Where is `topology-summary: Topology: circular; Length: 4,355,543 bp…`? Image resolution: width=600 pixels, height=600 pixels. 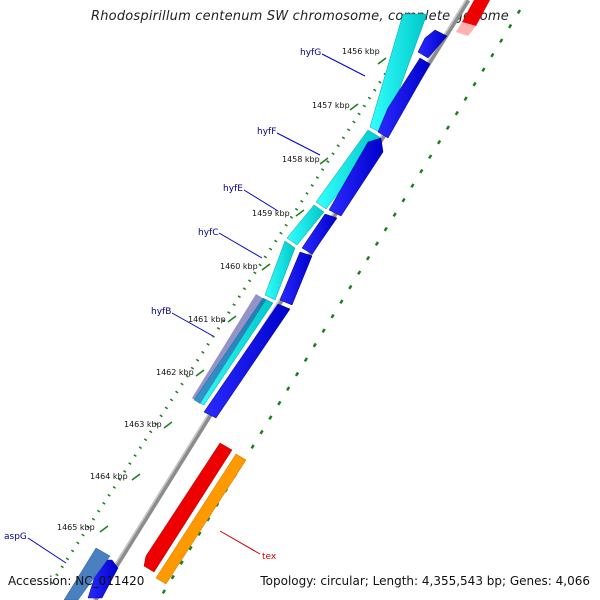
topology-summary: Topology: circular; Length: 4,355,543 bp… is located at coordinates (425, 581).